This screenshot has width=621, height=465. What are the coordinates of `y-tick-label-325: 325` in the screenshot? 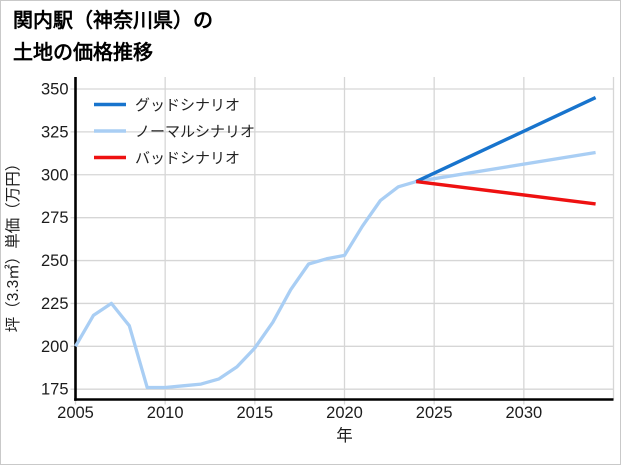 It's located at (55, 132).